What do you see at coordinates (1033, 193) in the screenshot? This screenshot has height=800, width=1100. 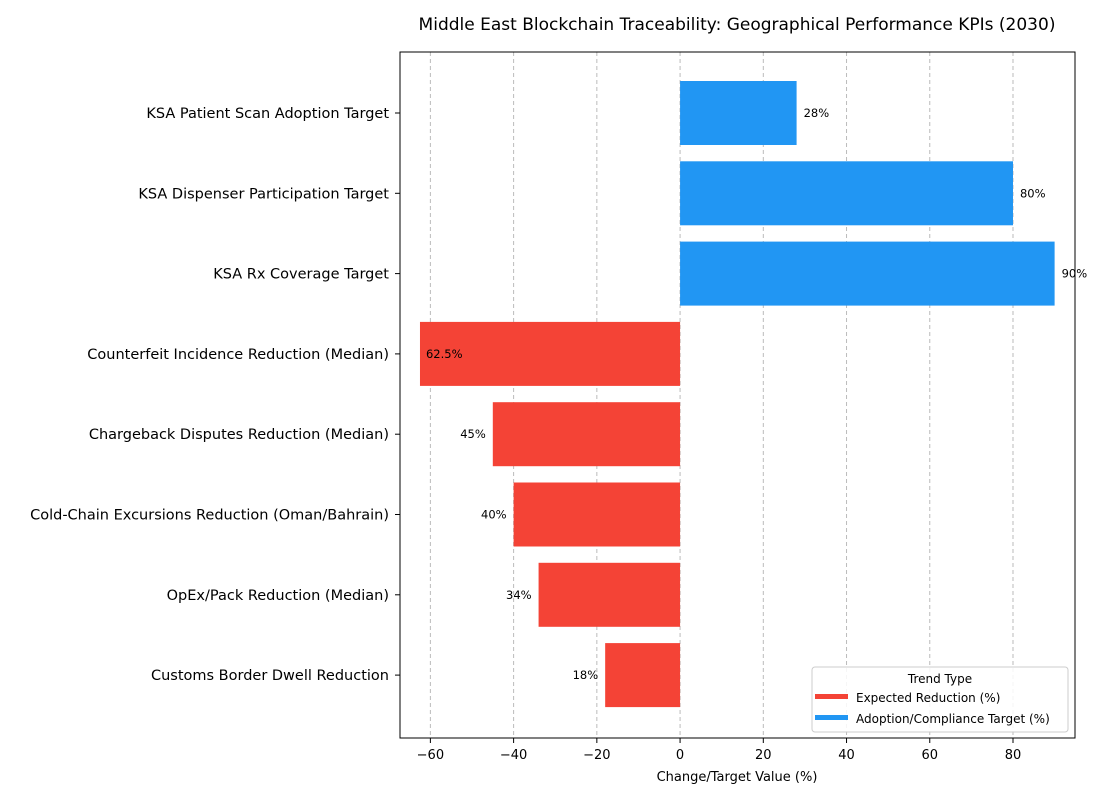 I see `data-label: 80%` at bounding box center [1033, 193].